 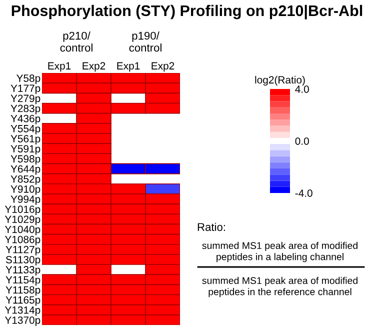 I want to click on y-tick-label: Y1040p, so click(x=22, y=231).